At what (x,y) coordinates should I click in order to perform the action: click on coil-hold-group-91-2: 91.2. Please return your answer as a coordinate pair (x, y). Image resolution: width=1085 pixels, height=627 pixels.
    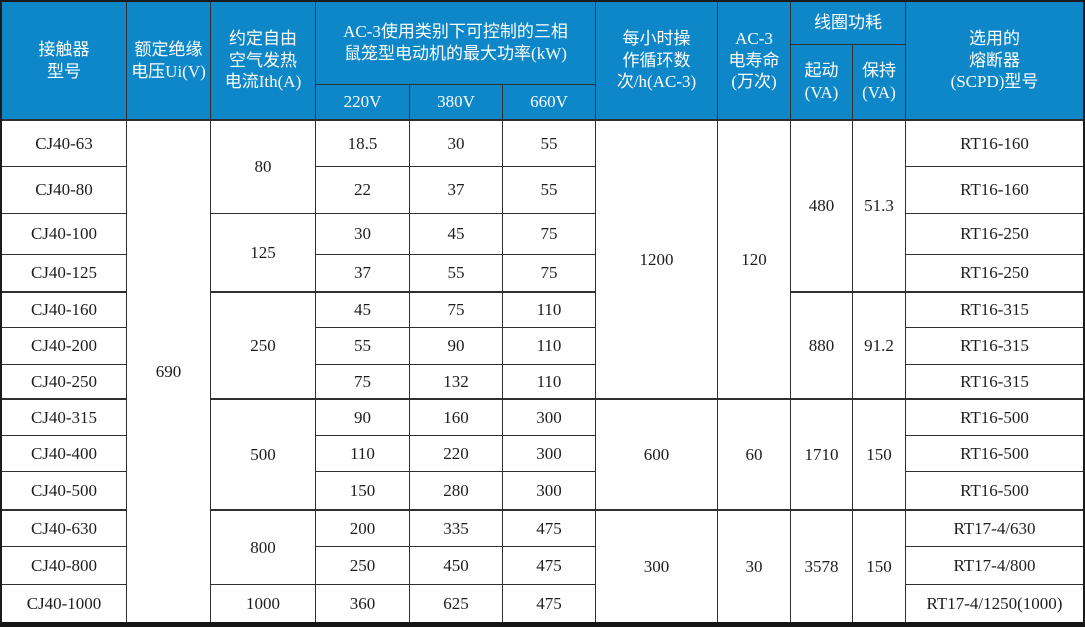
    Looking at the image, I should click on (879, 345).